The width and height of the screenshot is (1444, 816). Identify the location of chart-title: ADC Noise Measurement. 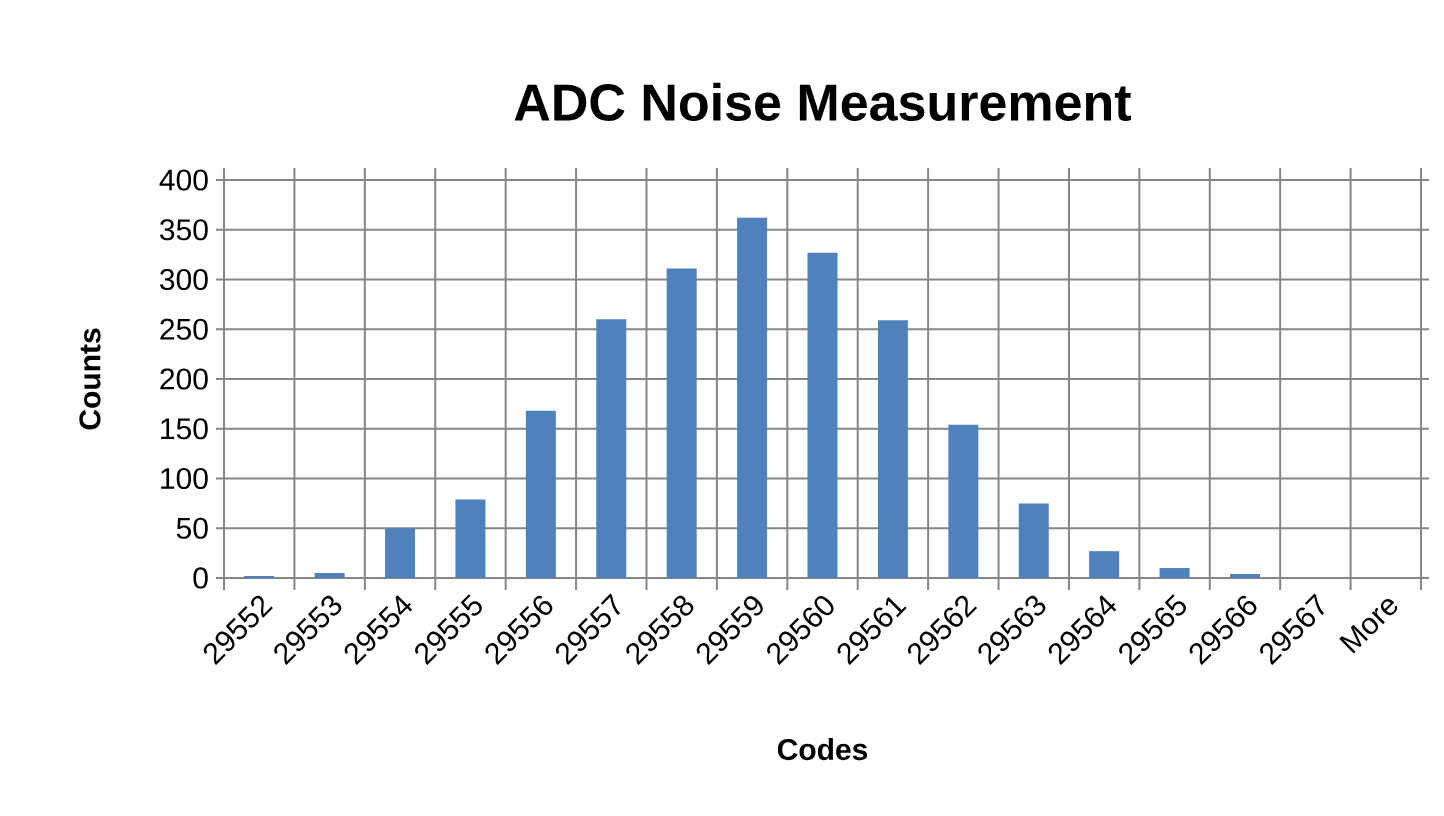
(822, 101).